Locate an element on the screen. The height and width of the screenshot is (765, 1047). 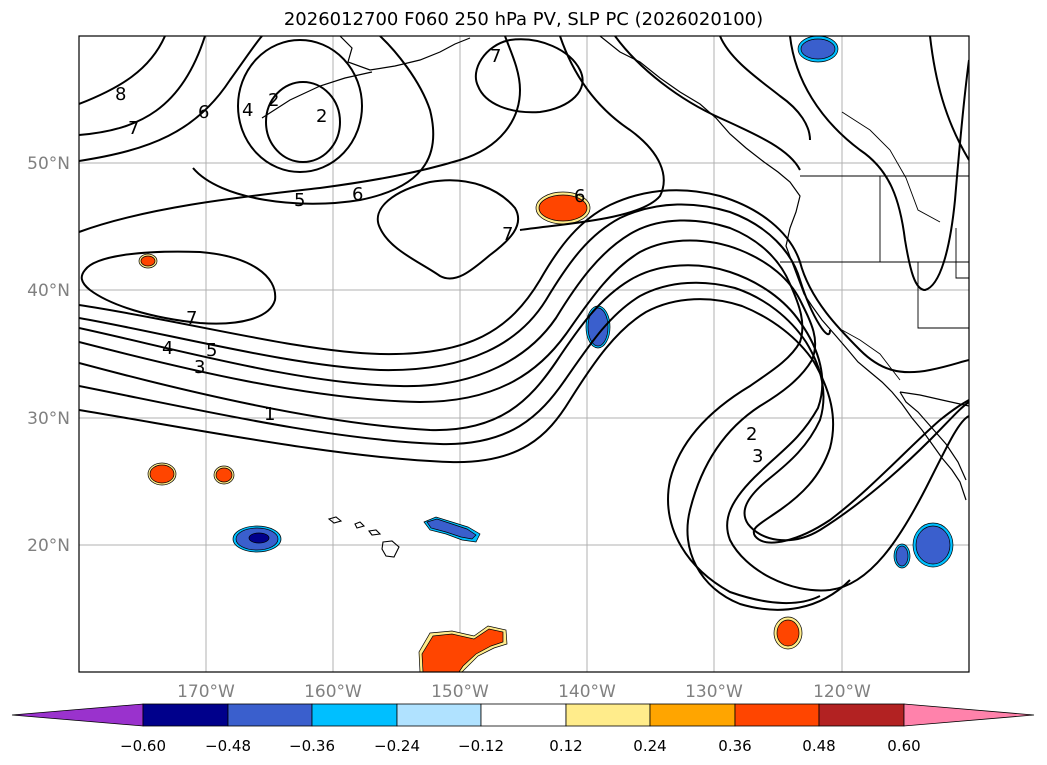
colorbar-tick-label: 0.36 is located at coordinates (734, 746).